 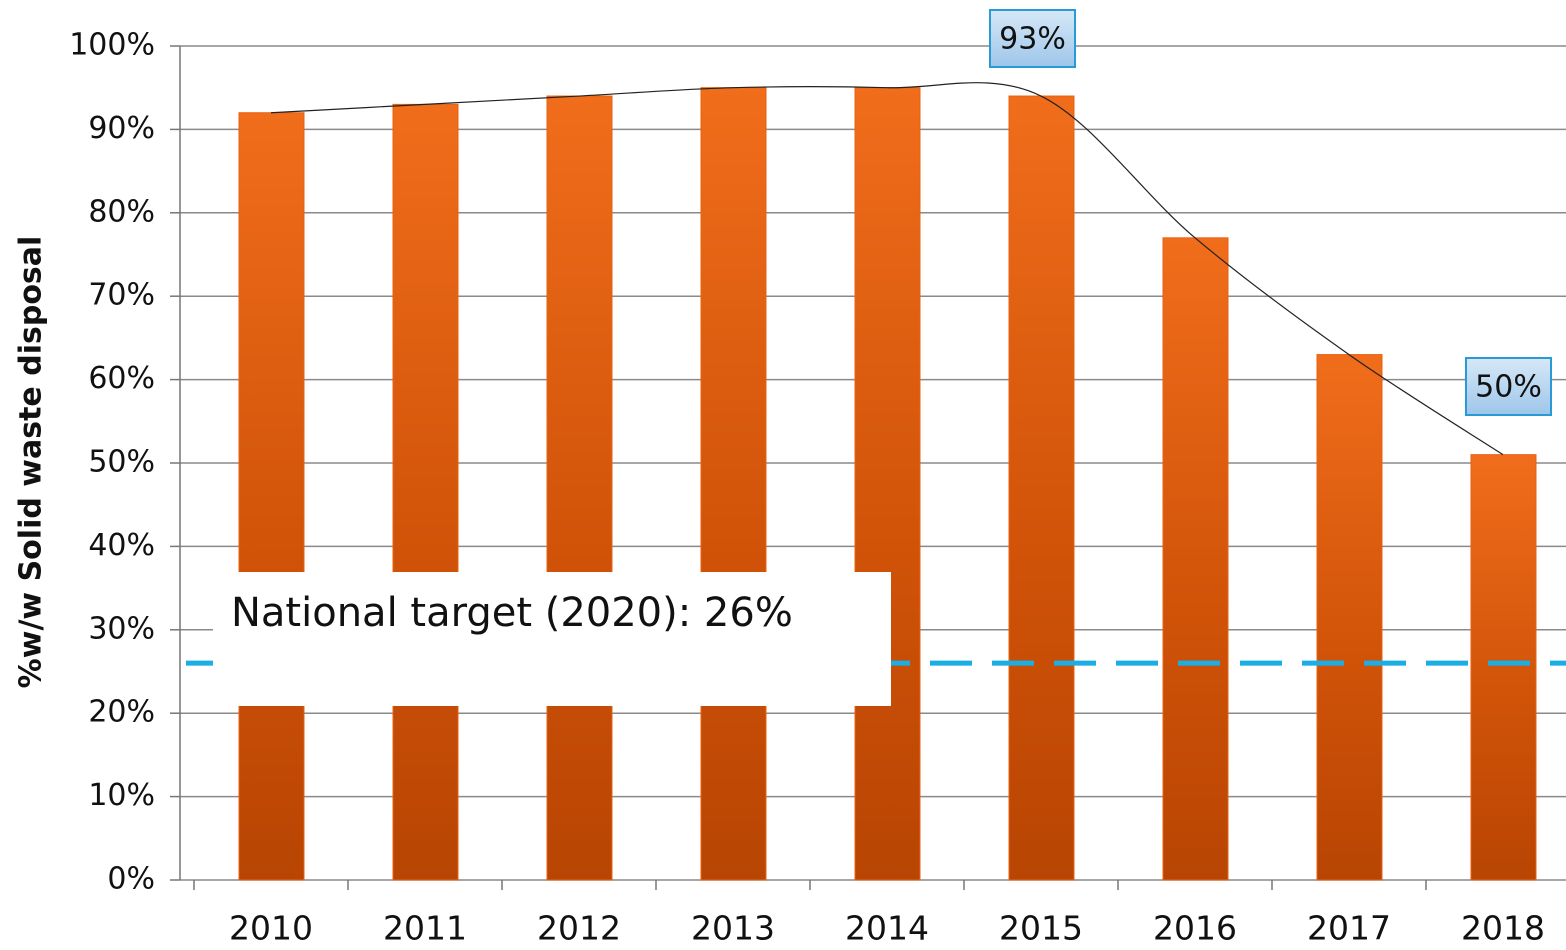 What do you see at coordinates (887, 928) in the screenshot?
I see `x-tick-label: 2014` at bounding box center [887, 928].